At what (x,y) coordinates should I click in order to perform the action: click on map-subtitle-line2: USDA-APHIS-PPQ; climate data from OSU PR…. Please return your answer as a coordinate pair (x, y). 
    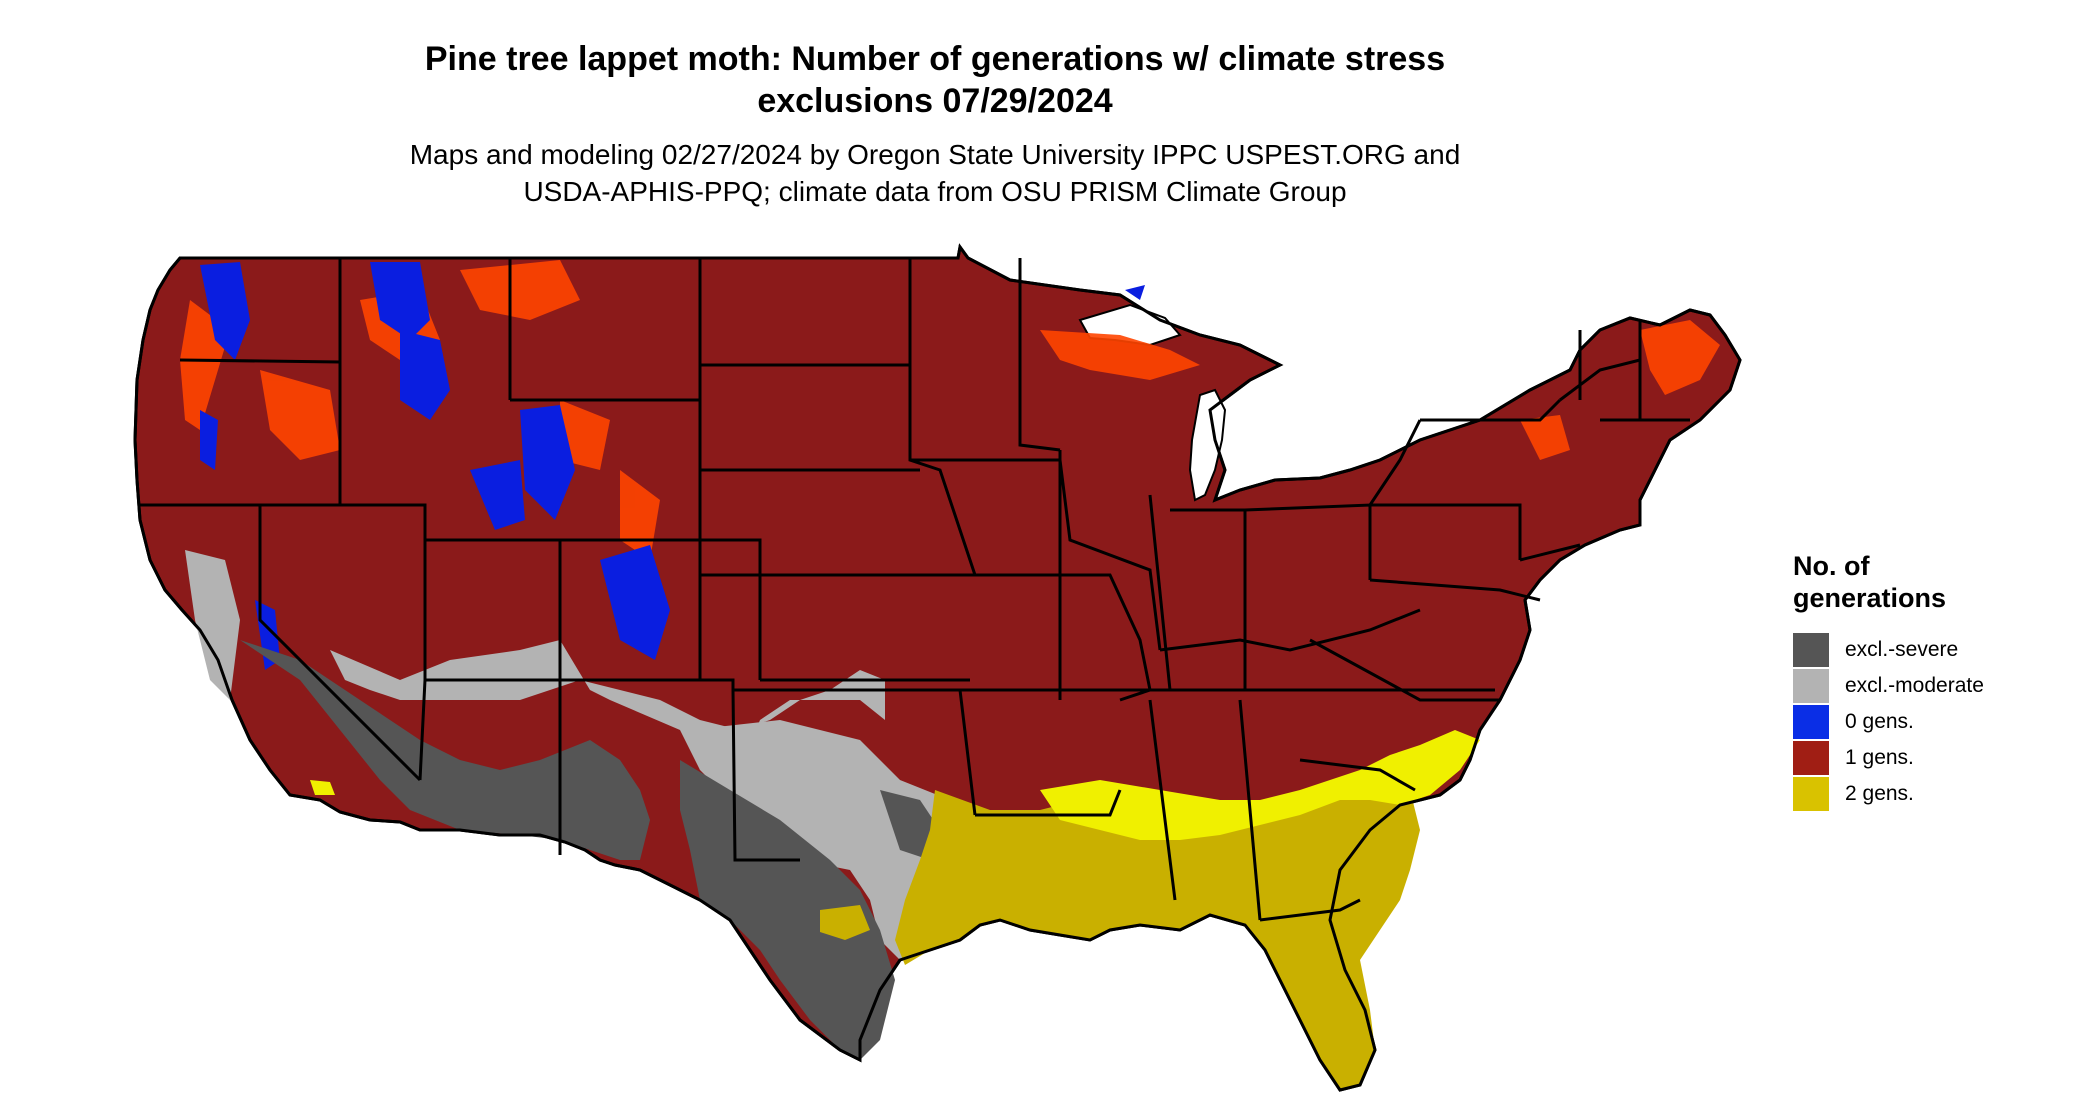
    Looking at the image, I should click on (935, 191).